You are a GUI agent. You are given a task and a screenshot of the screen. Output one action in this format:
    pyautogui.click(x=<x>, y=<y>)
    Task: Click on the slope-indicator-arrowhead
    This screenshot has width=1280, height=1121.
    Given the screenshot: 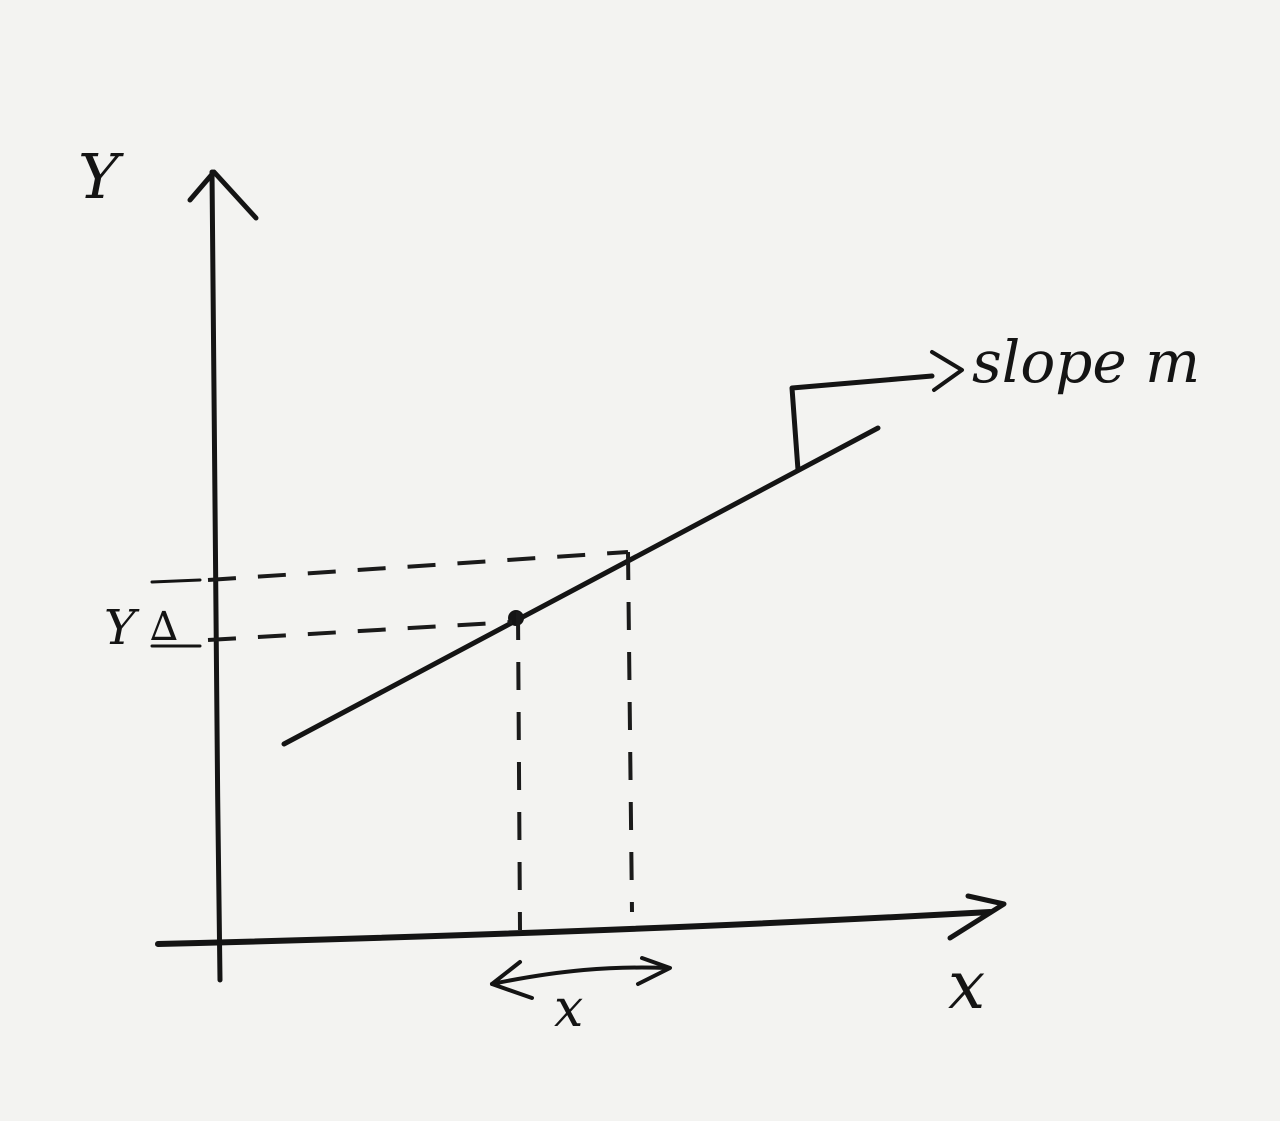 What is the action you would take?
    pyautogui.click(x=947, y=371)
    